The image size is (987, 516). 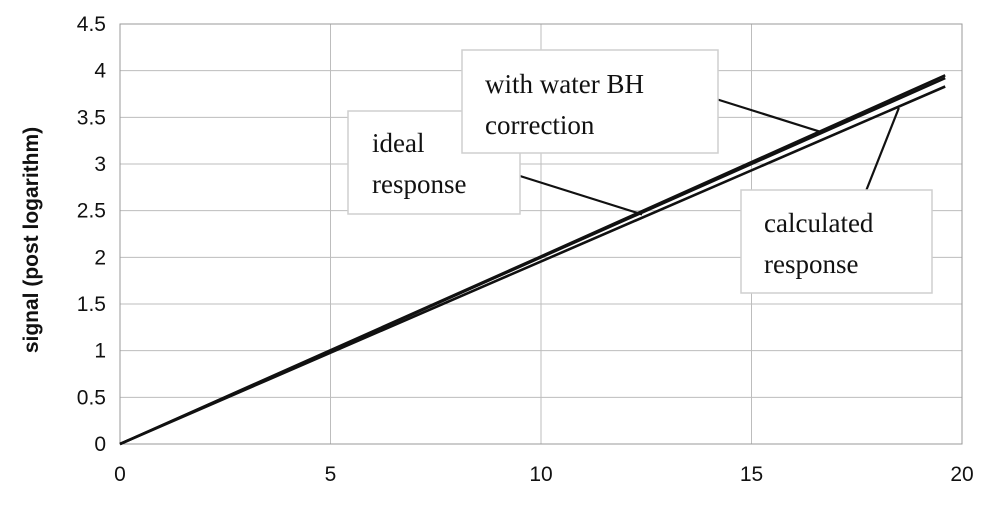 What do you see at coordinates (100, 444) in the screenshot?
I see `y-tick-label: 0` at bounding box center [100, 444].